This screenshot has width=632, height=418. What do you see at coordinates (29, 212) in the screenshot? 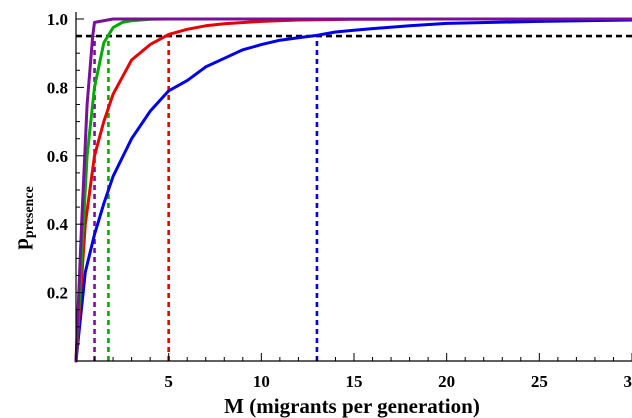
I see `y-axis-title-subscript: presence` at bounding box center [29, 212].